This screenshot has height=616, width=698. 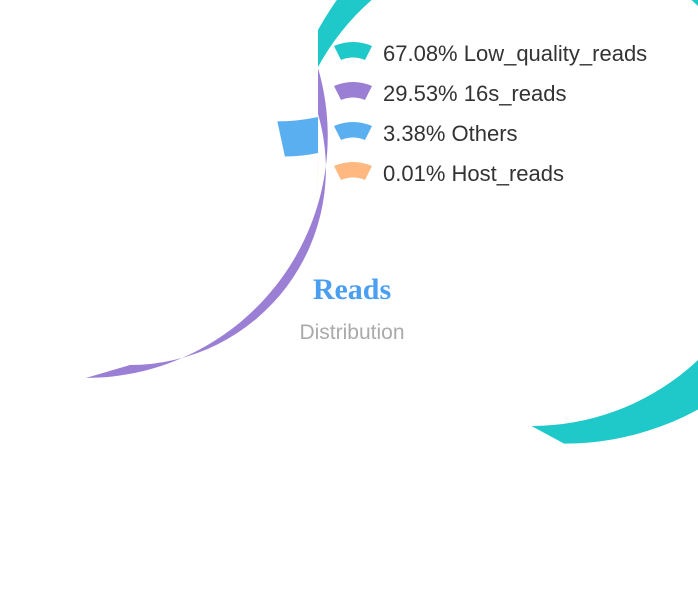 I want to click on chart-subtitle: Distribution, so click(x=351, y=332).